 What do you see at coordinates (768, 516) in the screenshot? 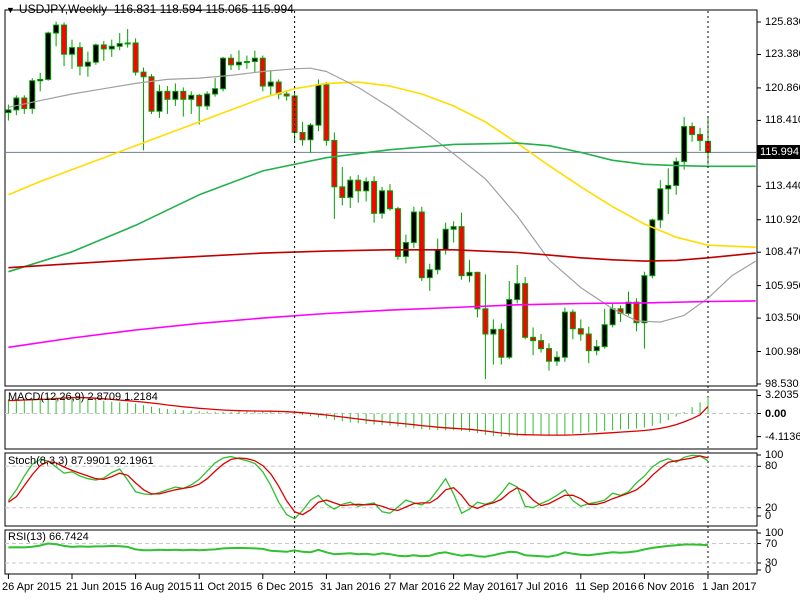
I see `stoch-axis-label: 0` at bounding box center [768, 516].